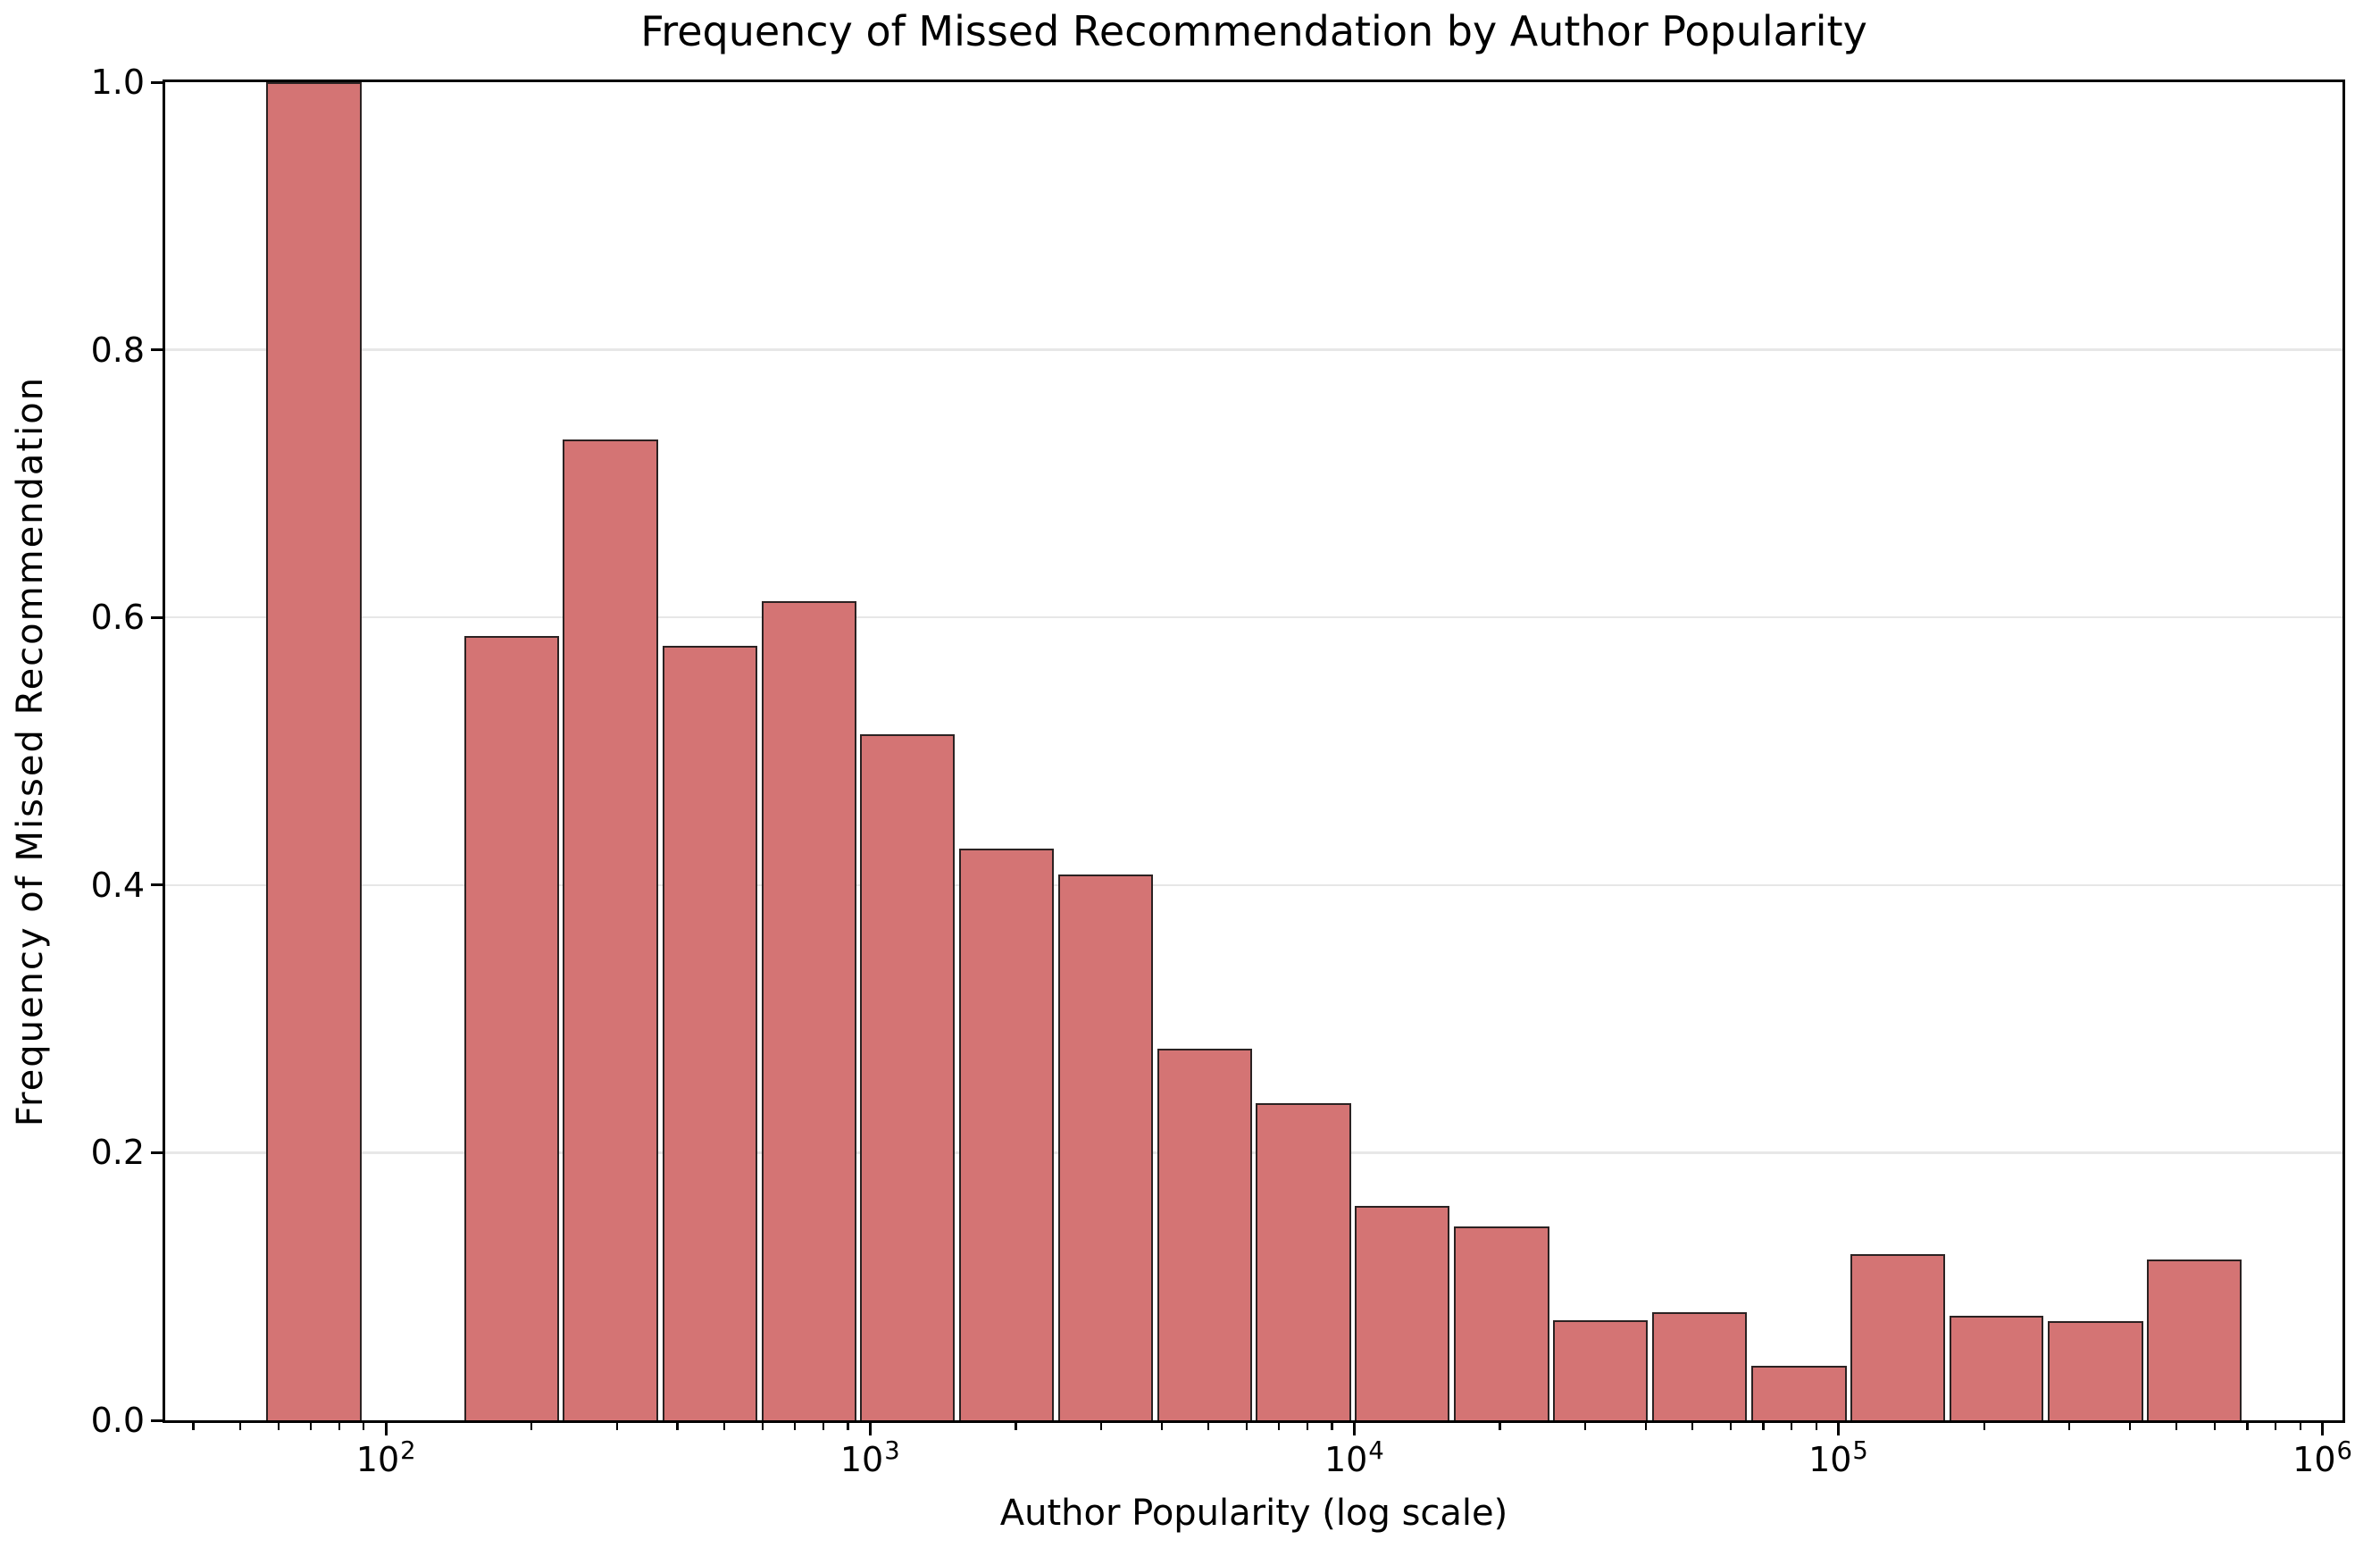 This screenshot has width=2380, height=1565. What do you see at coordinates (1253, 349) in the screenshot?
I see `gridline-y-0.8` at bounding box center [1253, 349].